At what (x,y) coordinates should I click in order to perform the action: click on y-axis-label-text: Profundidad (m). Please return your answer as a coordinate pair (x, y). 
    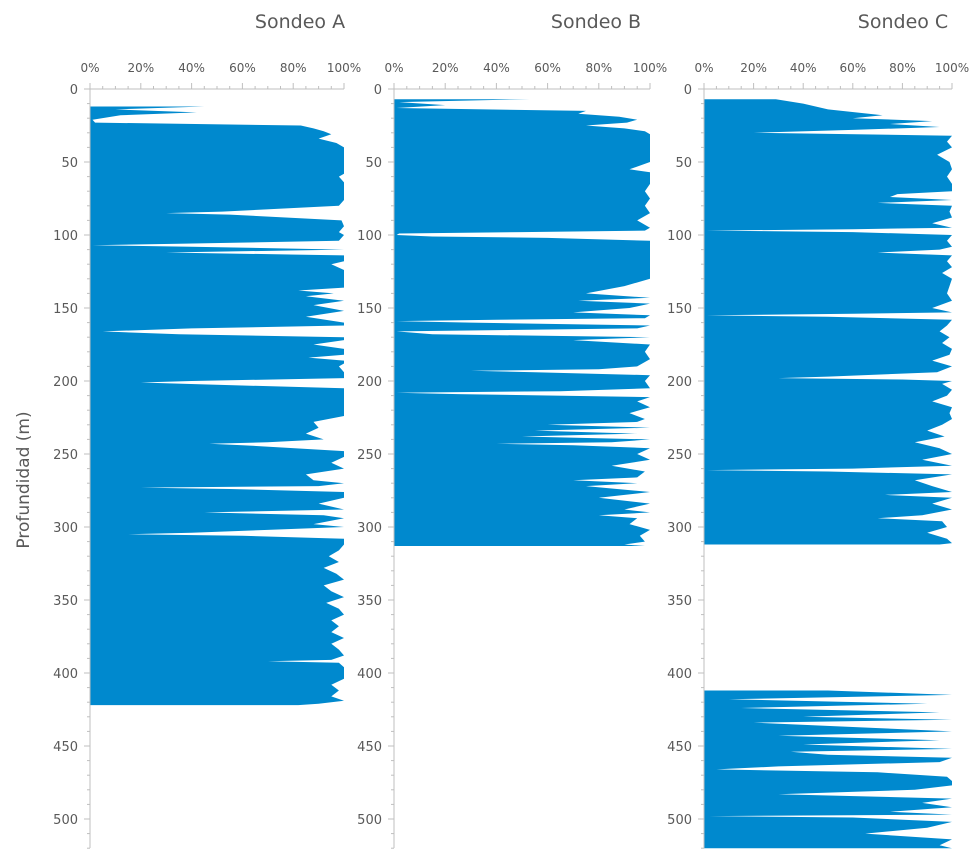
    Looking at the image, I should click on (24, 480).